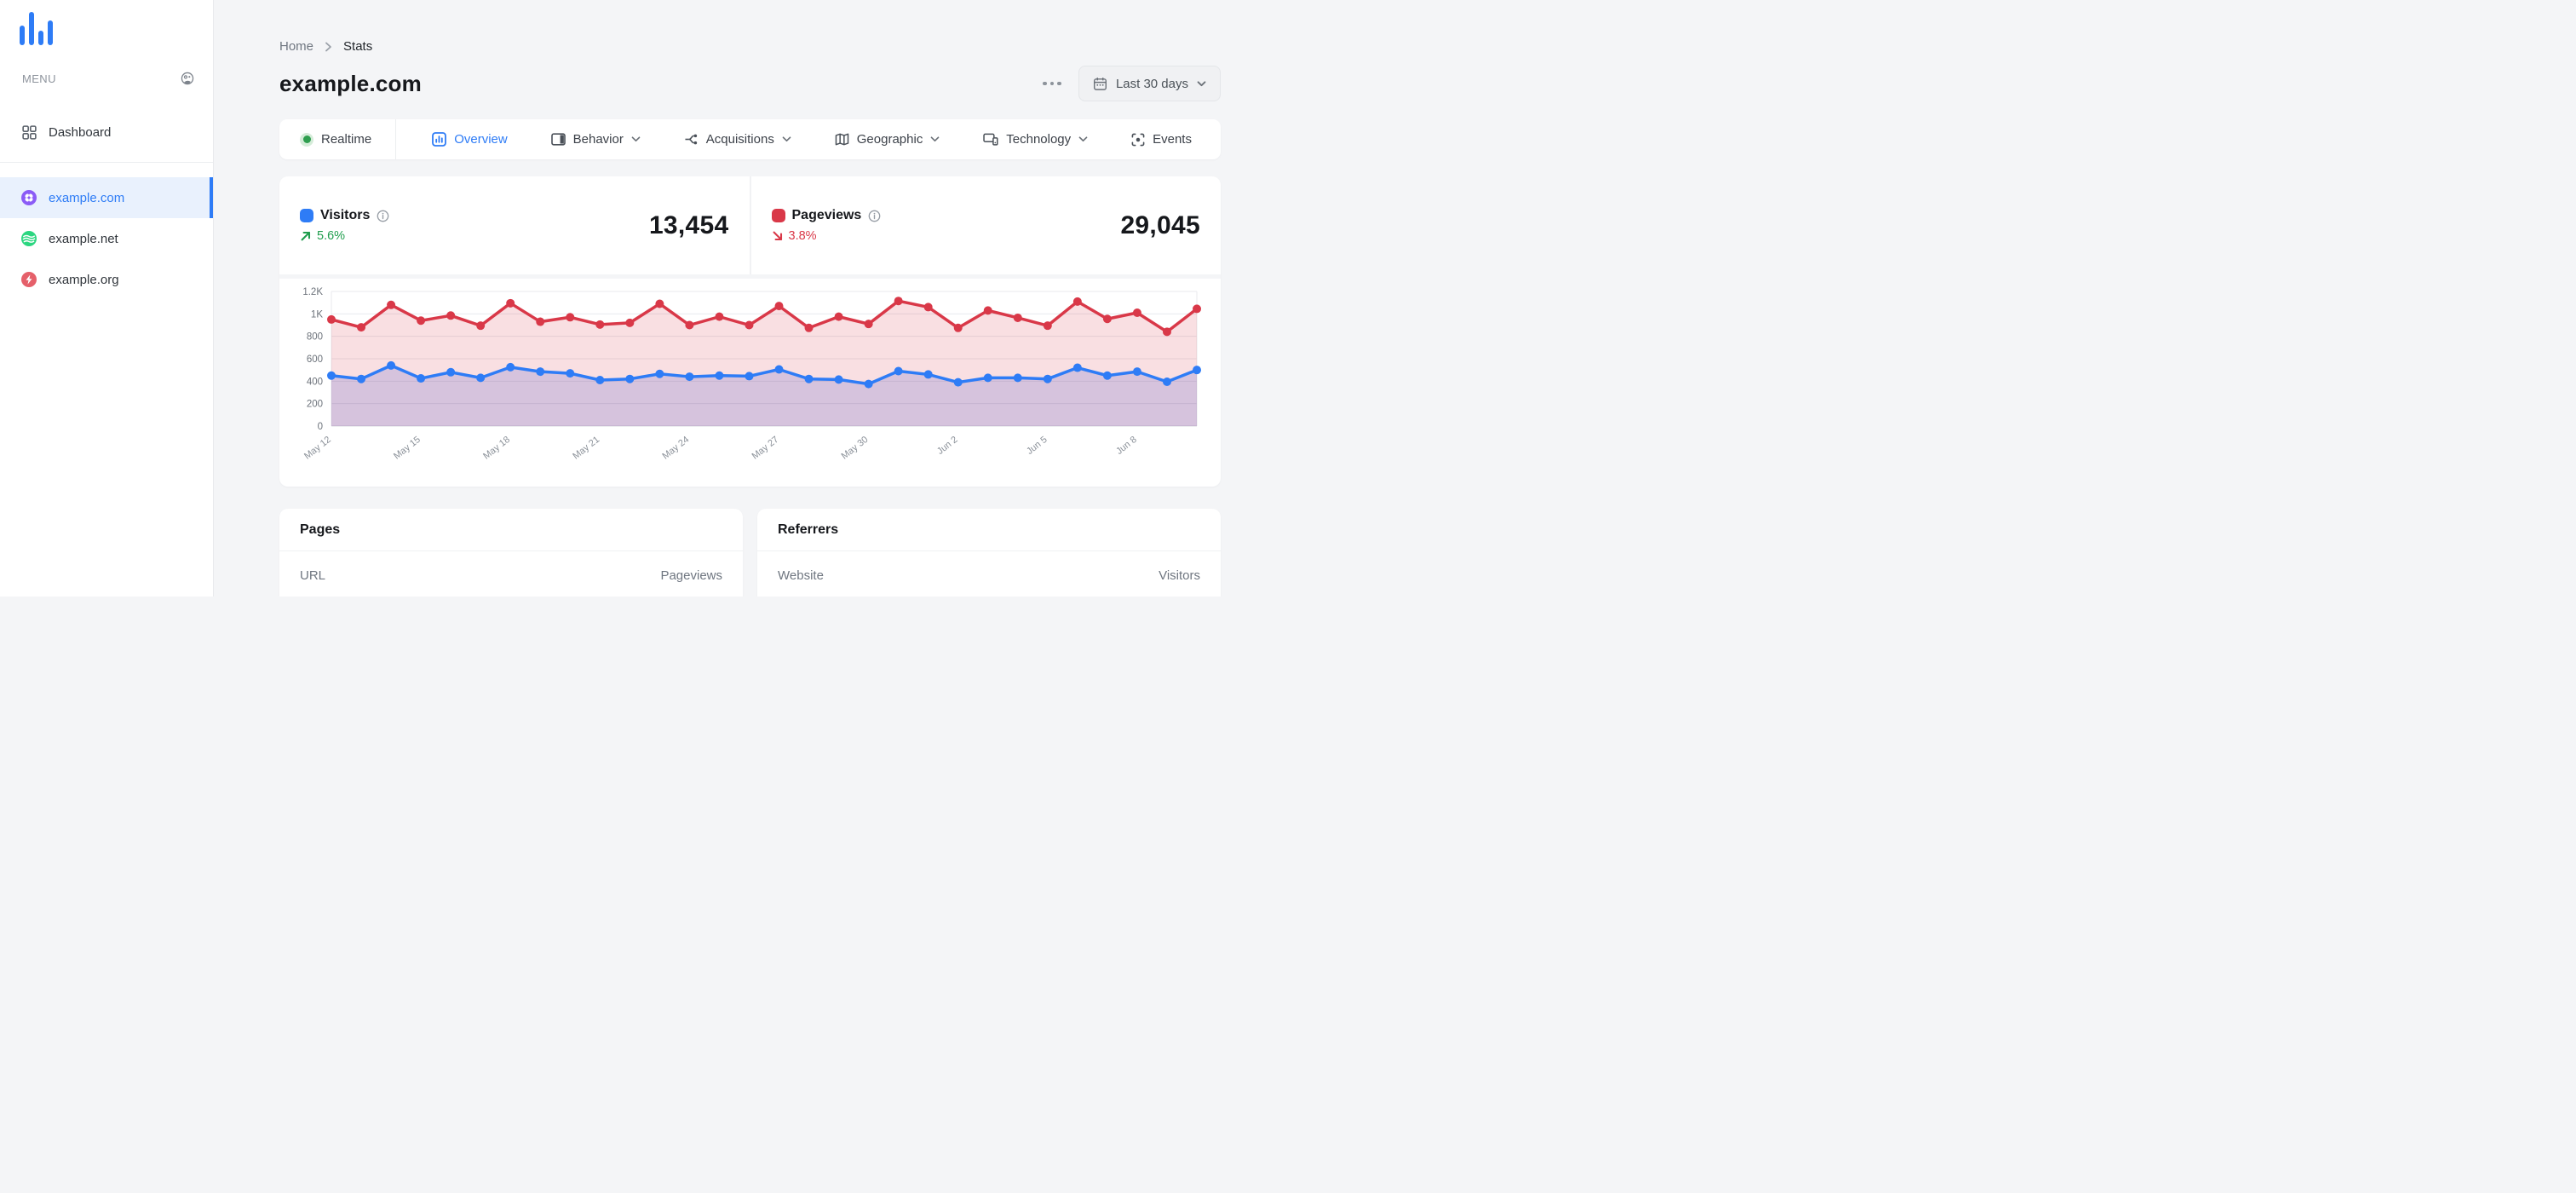  Describe the element at coordinates (801, 575) in the screenshot. I see `column-header-website: Website` at that location.